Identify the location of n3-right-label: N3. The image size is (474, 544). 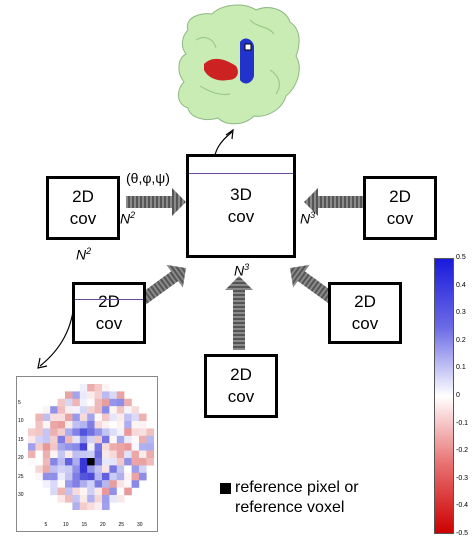
(307, 218).